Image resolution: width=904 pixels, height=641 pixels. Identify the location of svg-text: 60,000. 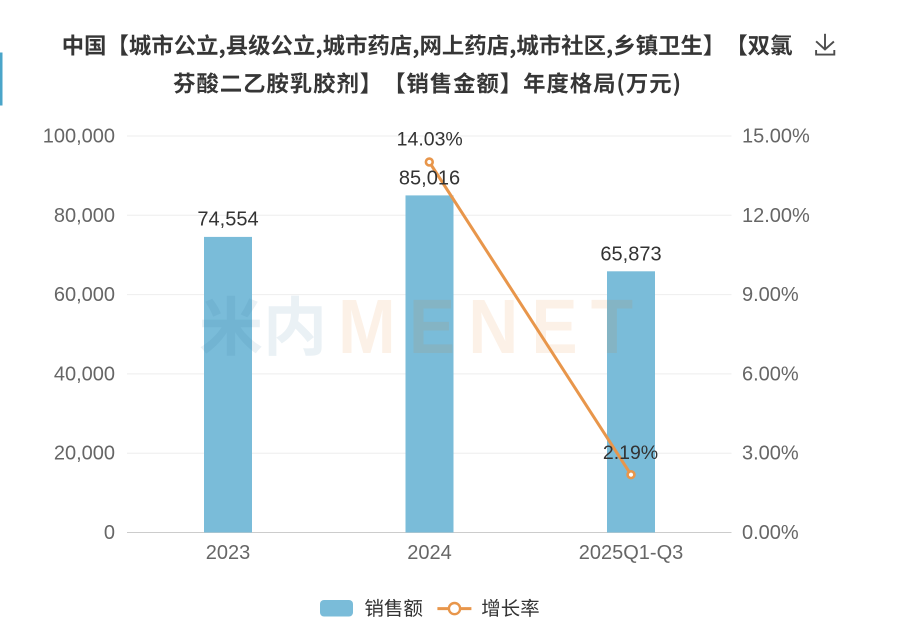
(84, 295).